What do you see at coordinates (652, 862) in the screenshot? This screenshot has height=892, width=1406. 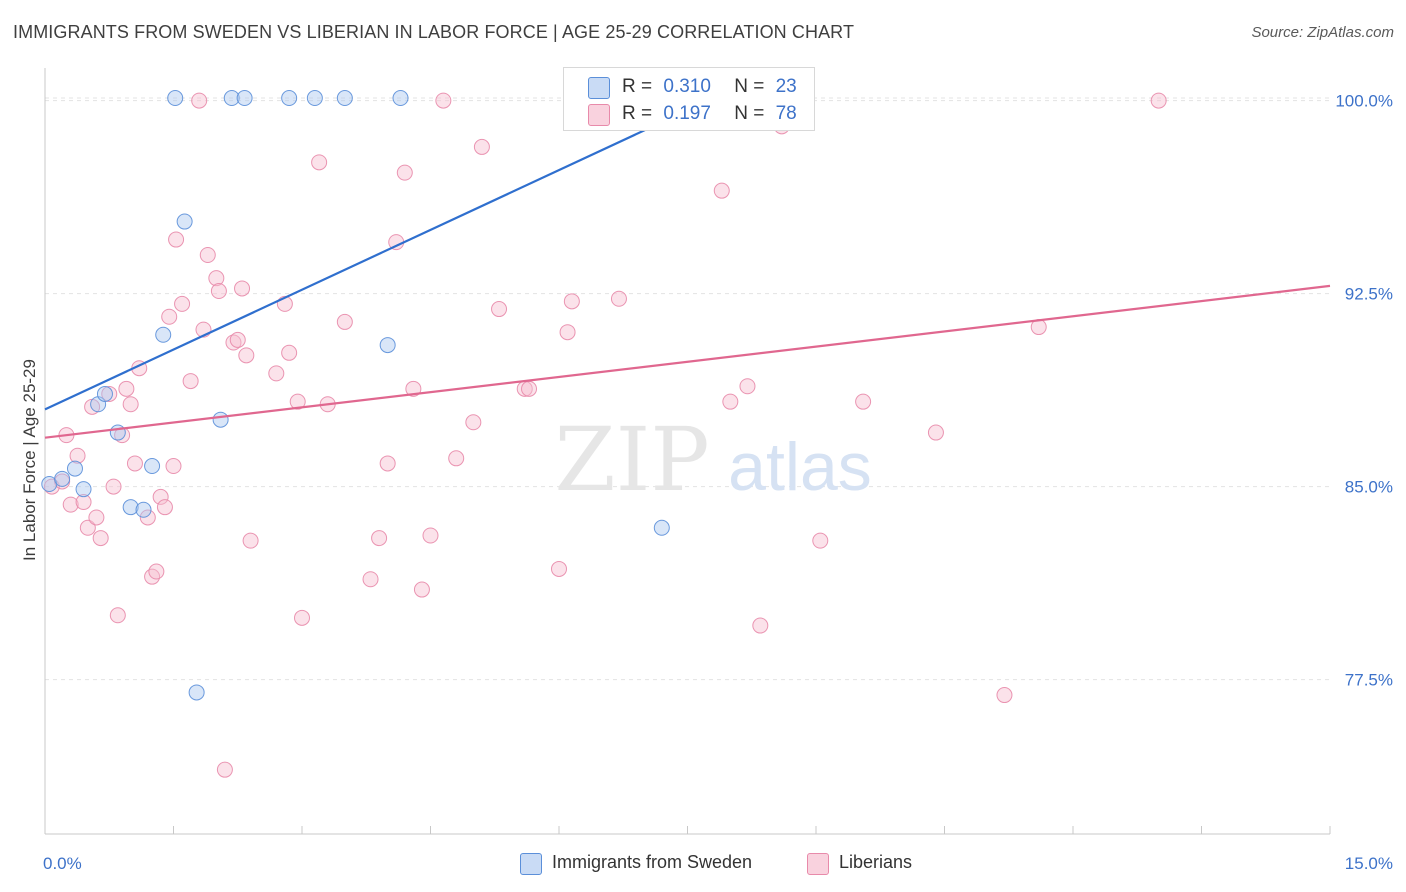 I see `legend-label: Immigrants from Sweden` at bounding box center [652, 862].